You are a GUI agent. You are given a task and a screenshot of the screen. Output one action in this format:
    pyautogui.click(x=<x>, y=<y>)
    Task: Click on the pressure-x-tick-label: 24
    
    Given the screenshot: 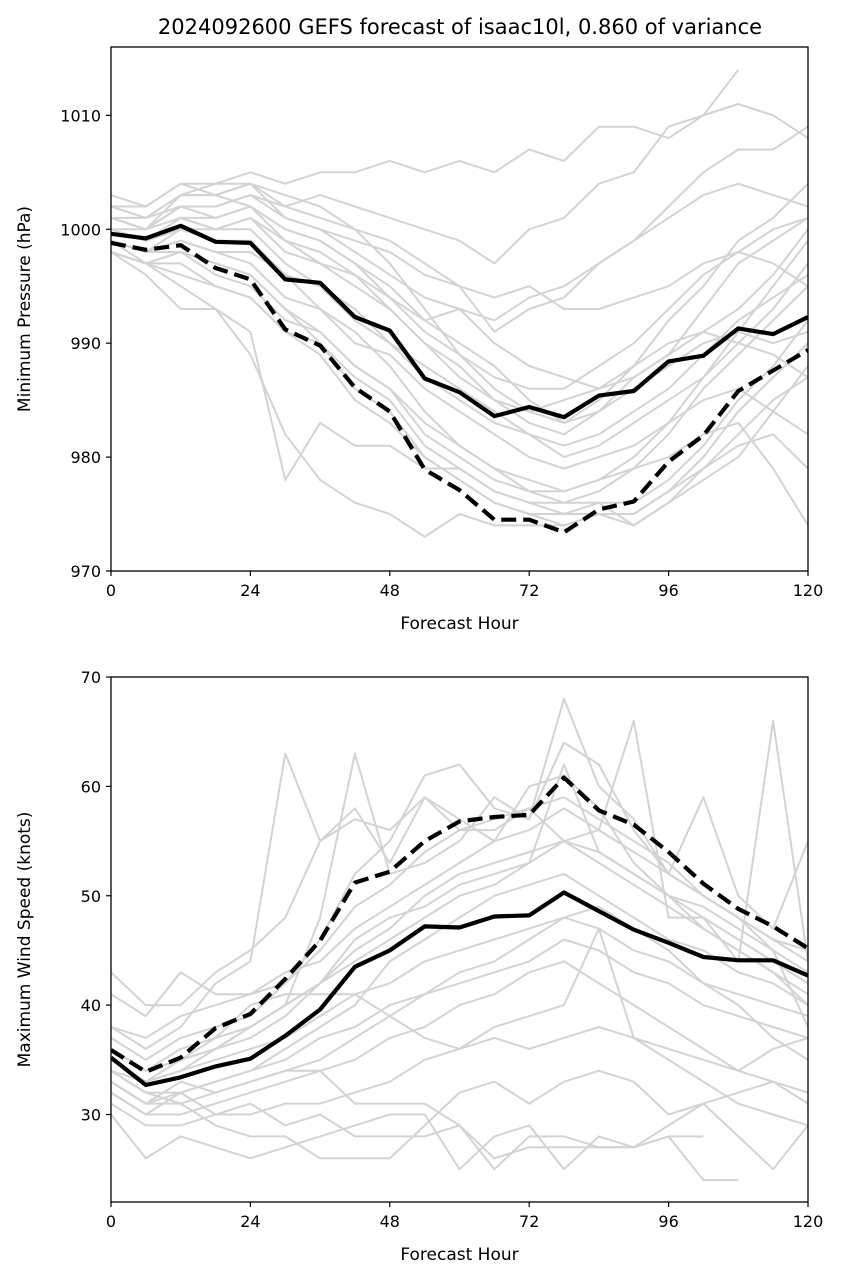 What is the action you would take?
    pyautogui.click(x=250, y=590)
    